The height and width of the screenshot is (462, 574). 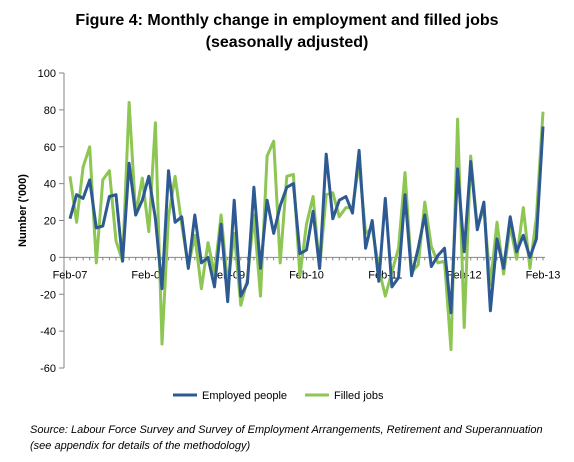 I want to click on y-tick-label: 80, so click(x=50, y=111).